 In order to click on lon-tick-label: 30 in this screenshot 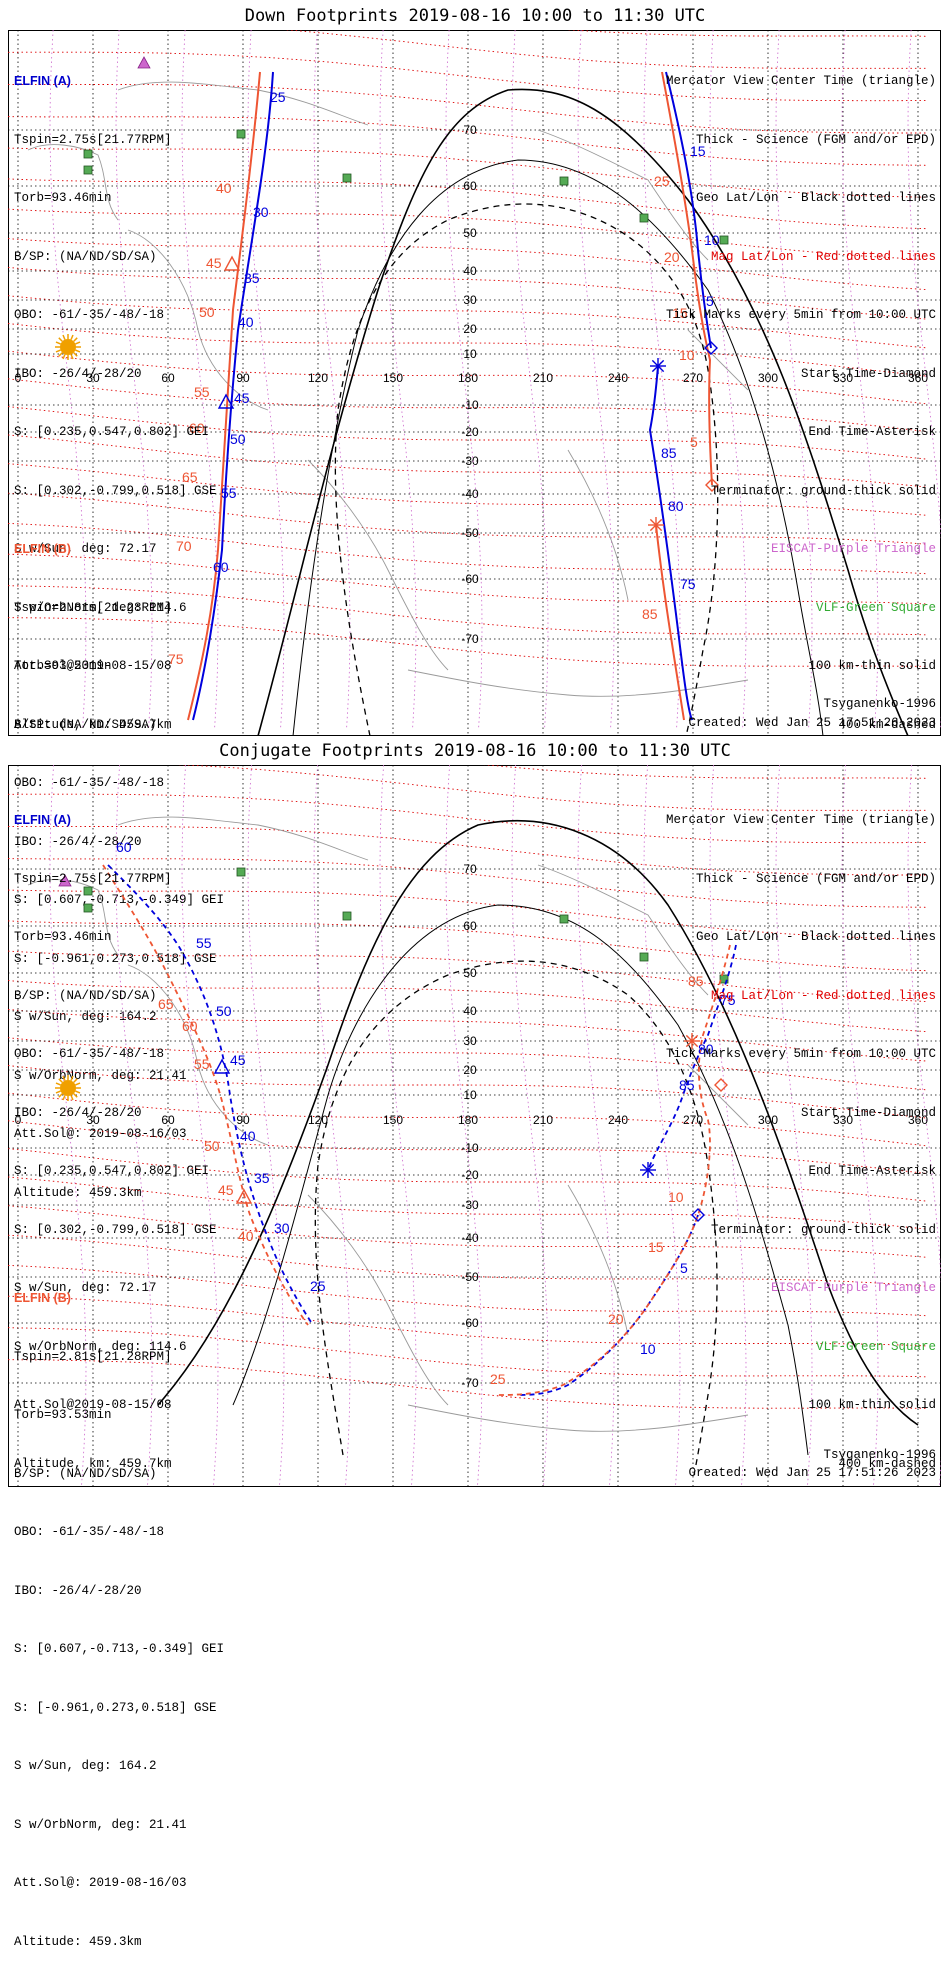, I will do `click(93, 378)`.